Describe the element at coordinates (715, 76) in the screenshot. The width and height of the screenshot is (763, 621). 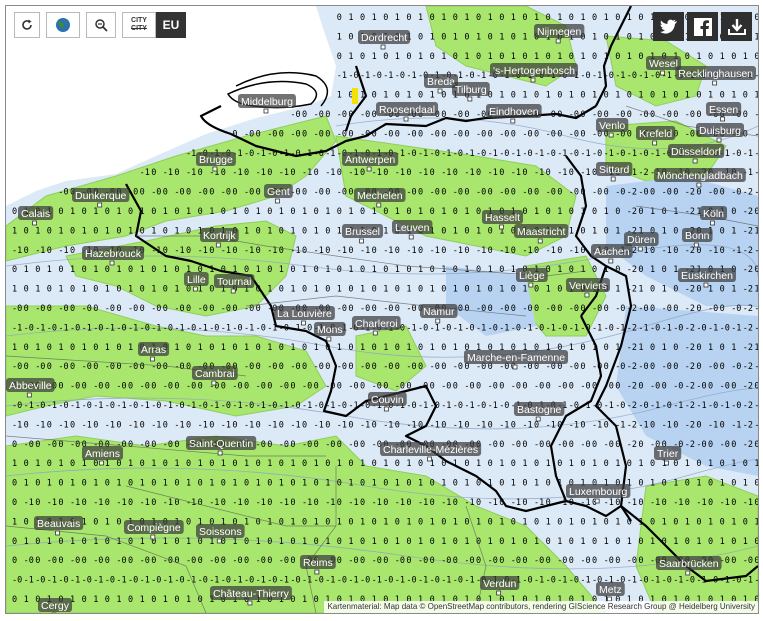
I see `city-label: Recklinghausen` at that location.